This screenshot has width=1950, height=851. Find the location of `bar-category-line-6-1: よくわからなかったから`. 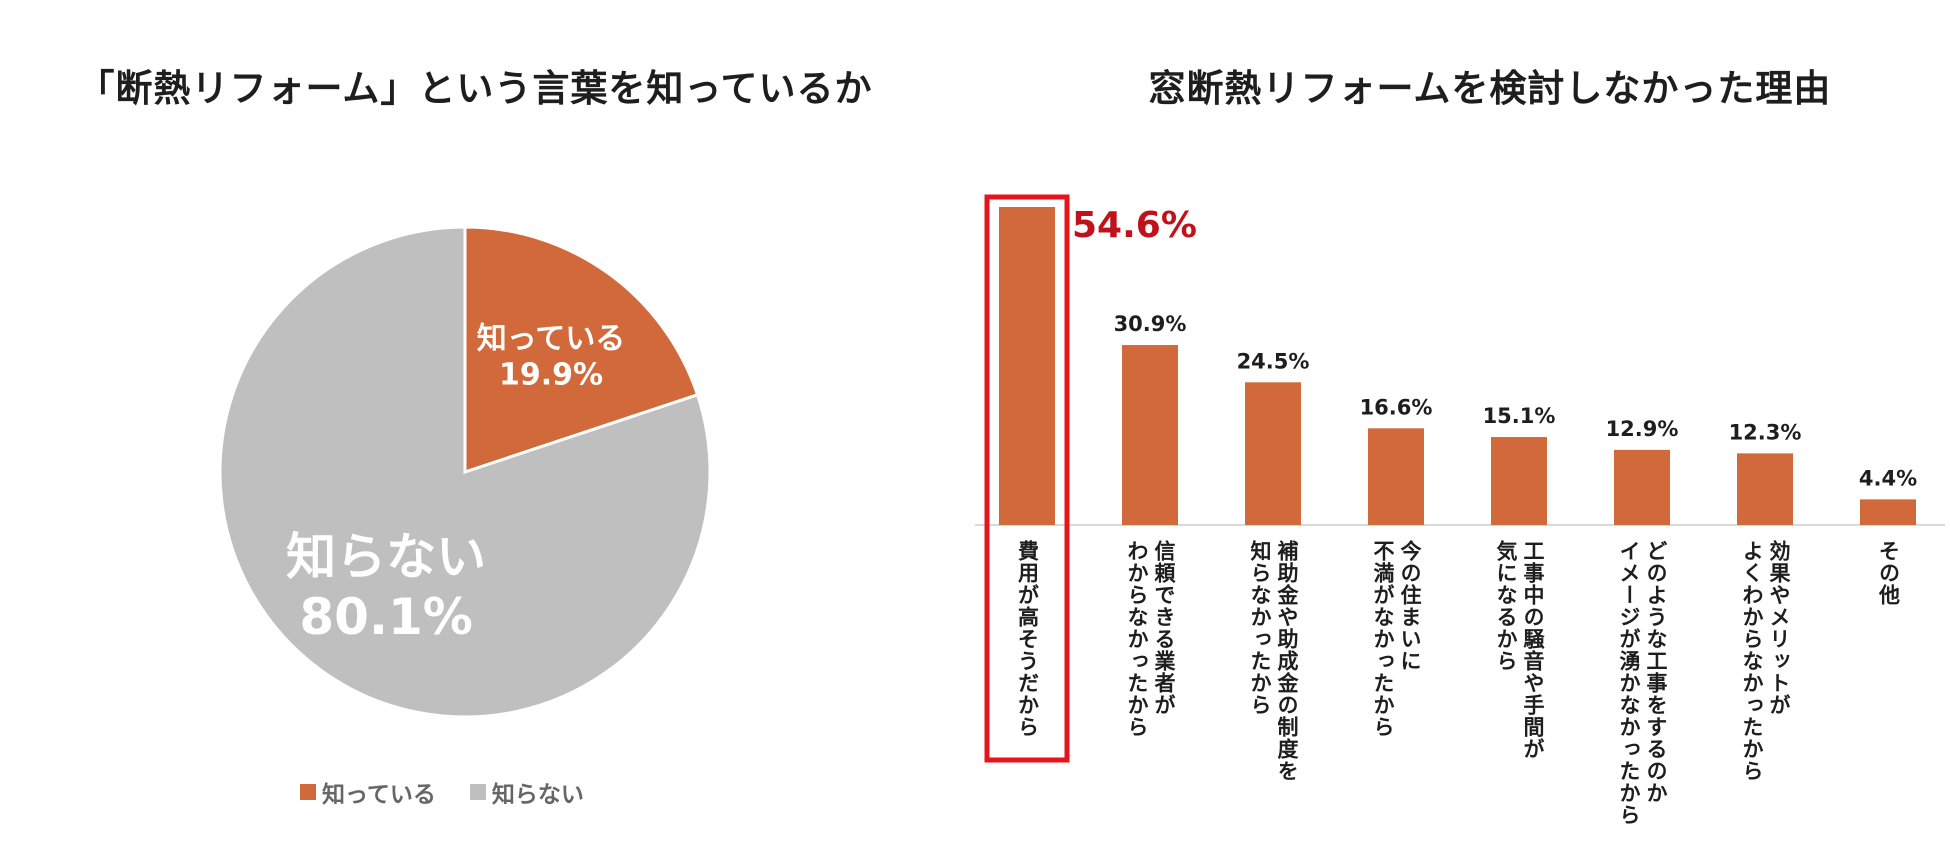

bar-category-line-6-1: よくわからなかったから is located at coordinates (1752, 661).